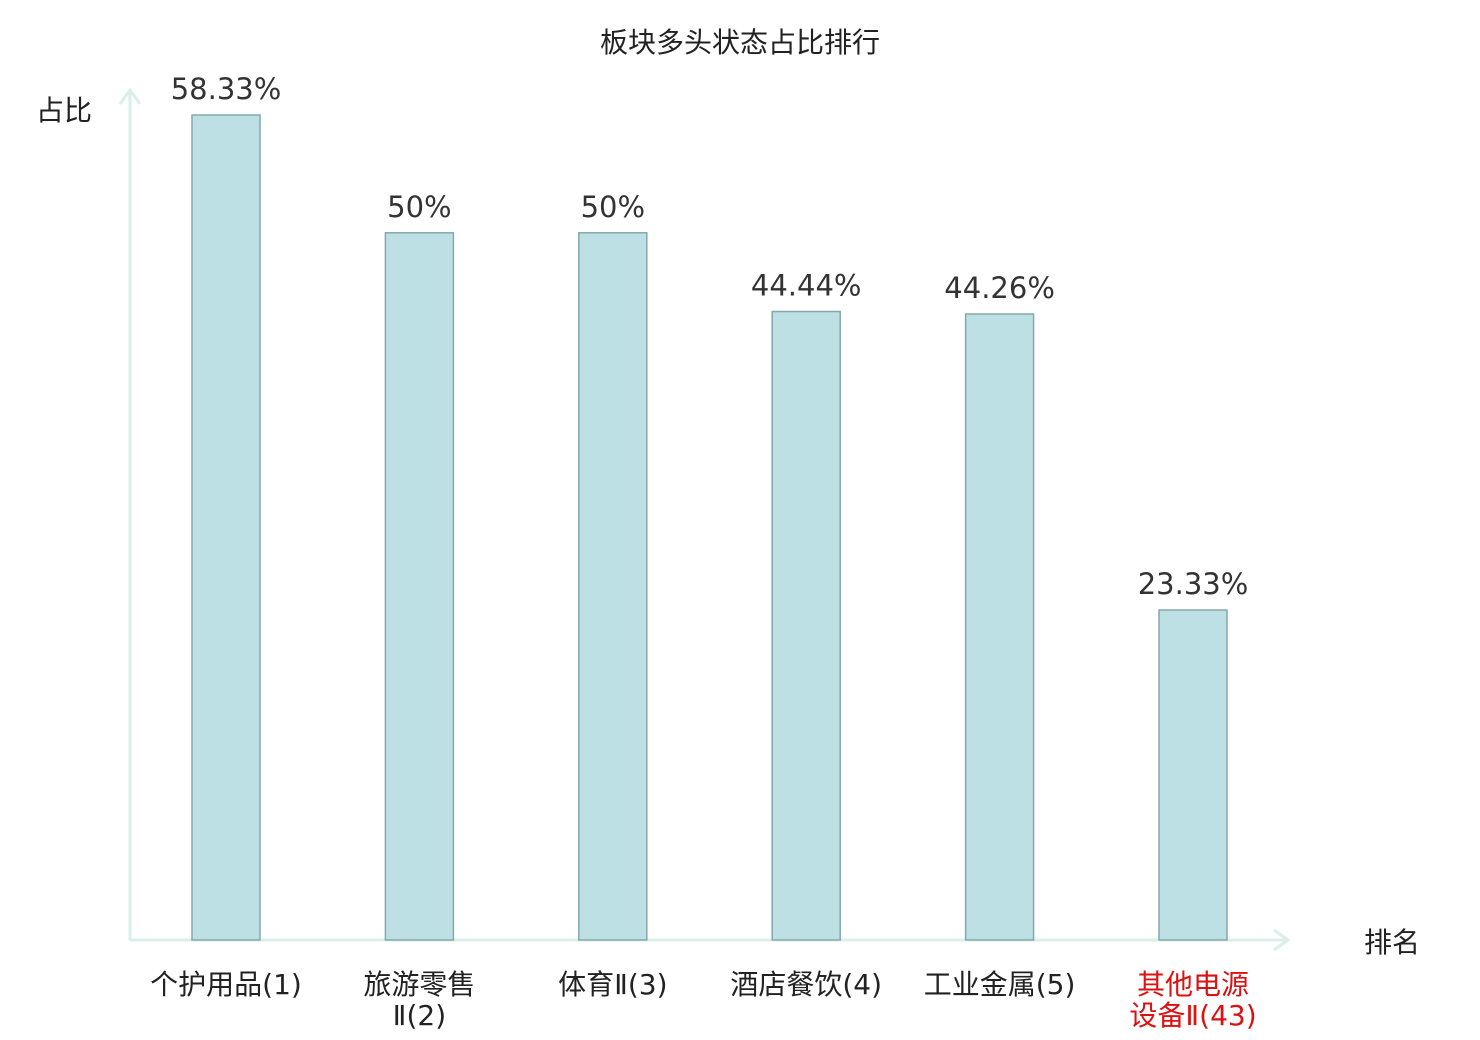 This screenshot has width=1480, height=1040. I want to click on category-label-6: 其他电源设备Ⅱ(43), so click(1192, 1000).